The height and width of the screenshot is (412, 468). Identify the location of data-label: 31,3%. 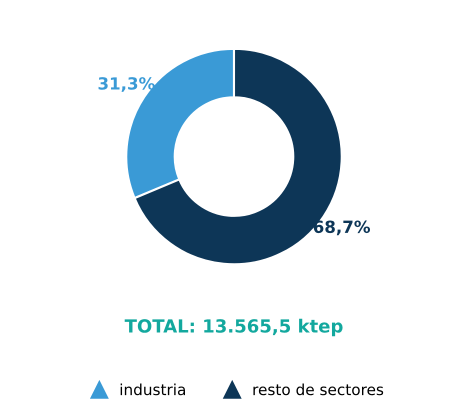
(126, 84).